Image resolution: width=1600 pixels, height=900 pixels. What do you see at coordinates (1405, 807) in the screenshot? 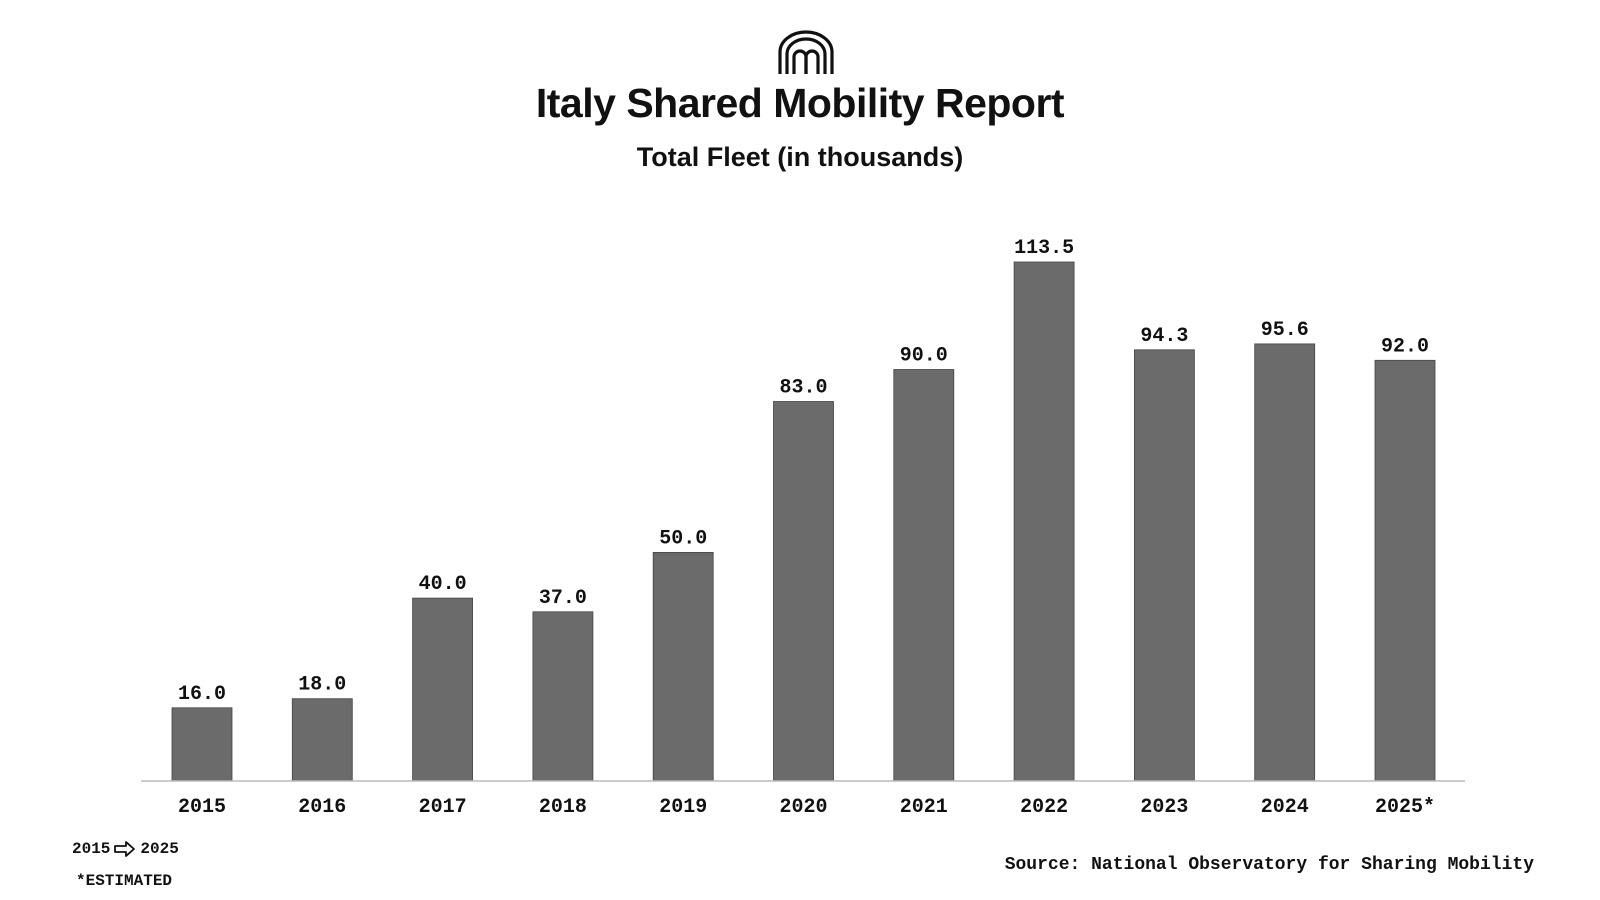
I see `x-tick-label-2025: 2025*` at bounding box center [1405, 807].